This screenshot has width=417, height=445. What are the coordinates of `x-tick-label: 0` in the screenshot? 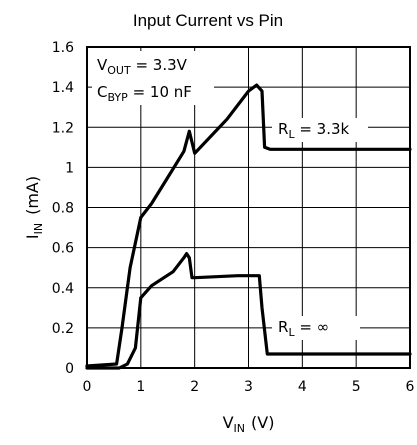 It's located at (87, 387).